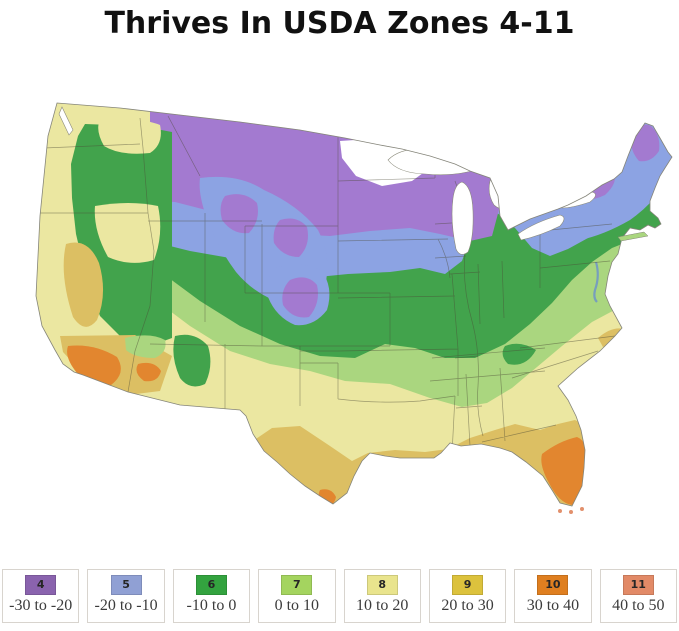 This screenshot has height=631, width=679. I want to click on puget-sound, so click(66, 121).